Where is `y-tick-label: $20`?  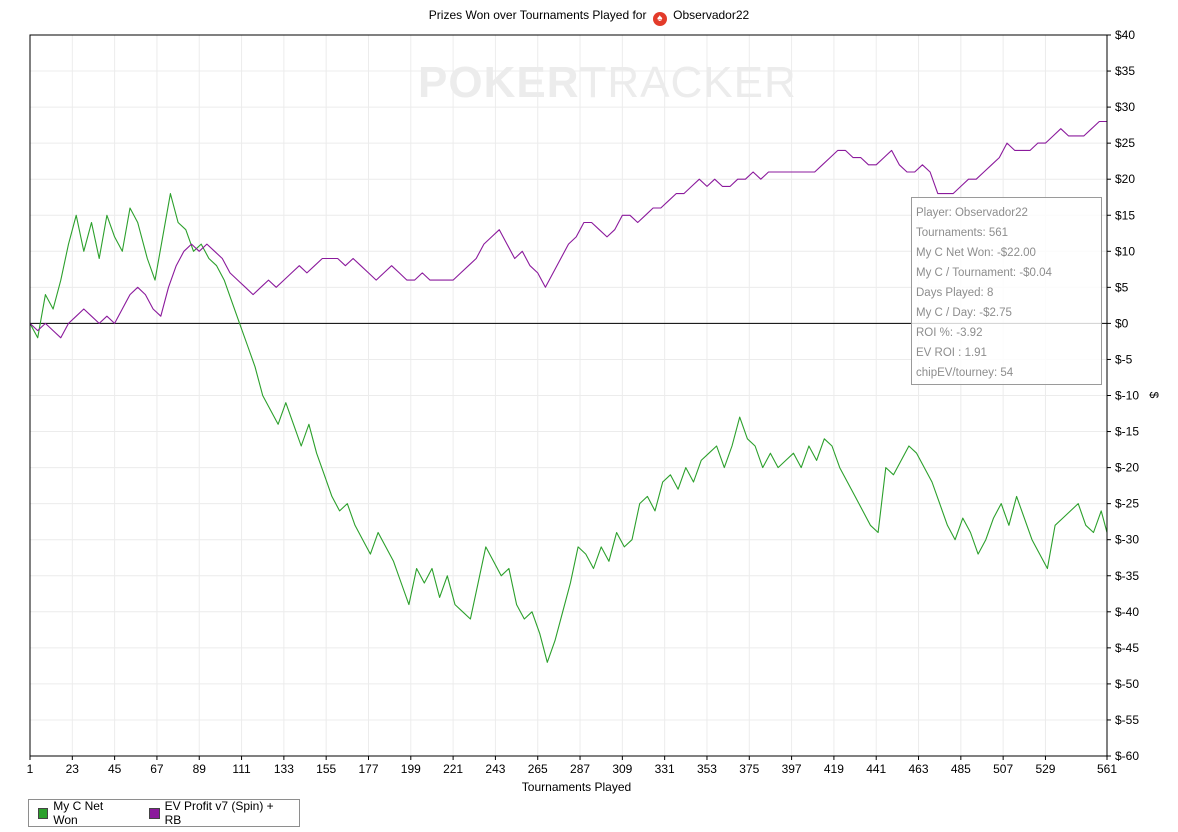
y-tick-label: $20 is located at coordinates (1125, 179).